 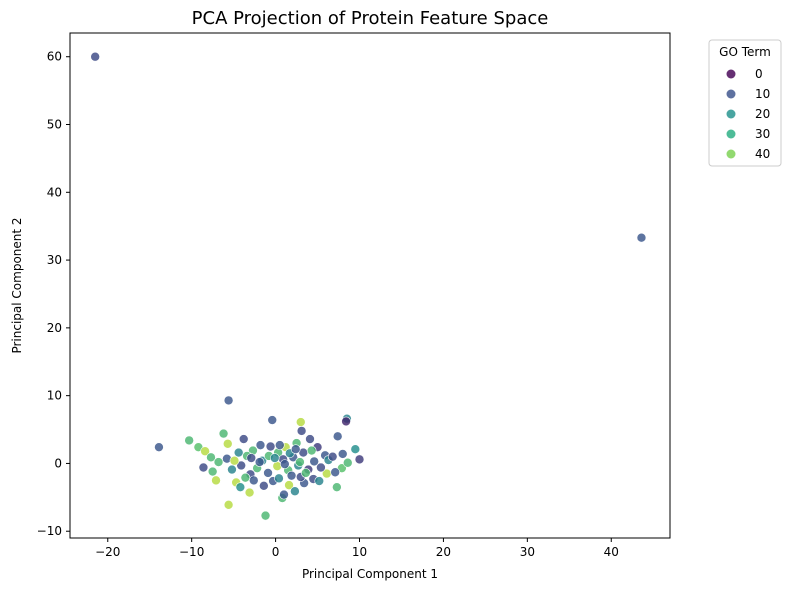 I want to click on y-tick-label: −10, so click(x=49, y=531).